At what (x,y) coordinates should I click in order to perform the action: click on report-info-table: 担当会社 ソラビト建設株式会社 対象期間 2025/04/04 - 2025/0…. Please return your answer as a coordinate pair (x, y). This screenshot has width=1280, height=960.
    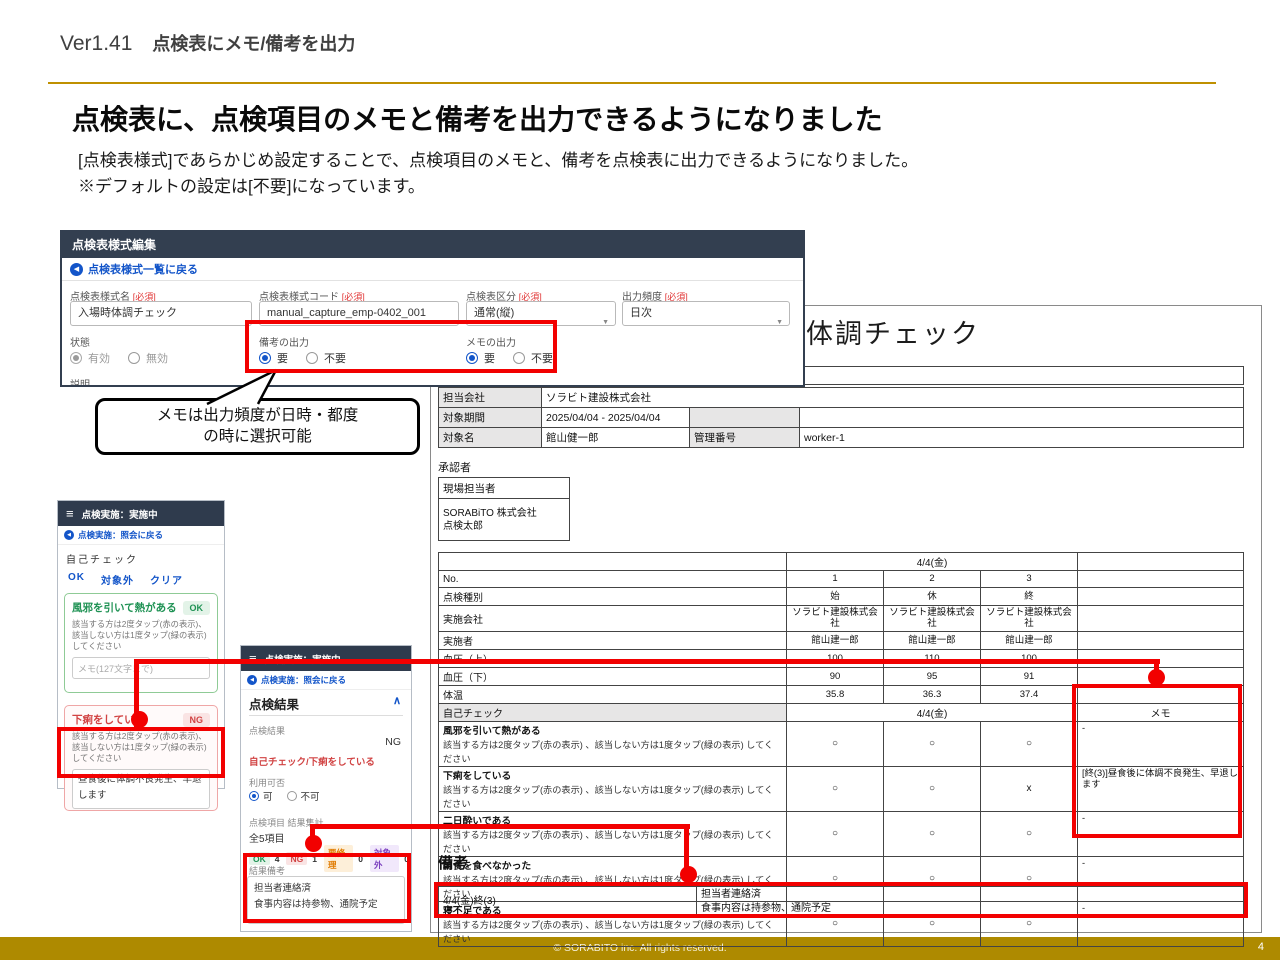
    Looking at the image, I should click on (841, 417).